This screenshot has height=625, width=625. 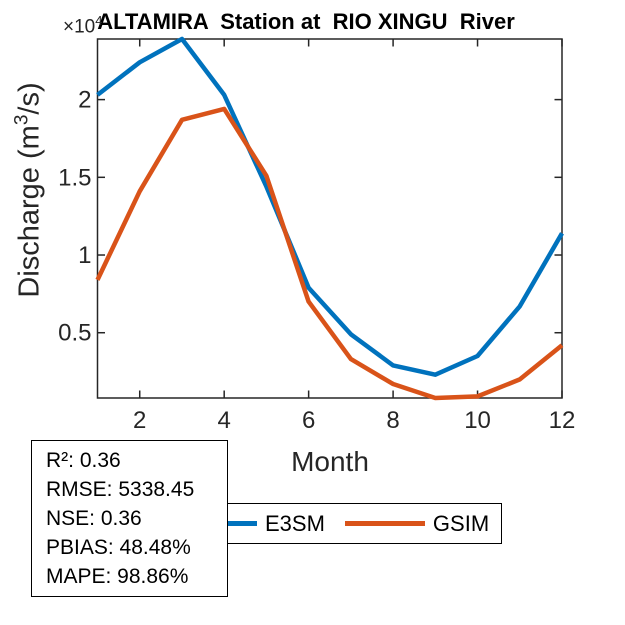 I want to click on stat-pbias: PBIAS: 48.48%, so click(x=118, y=547).